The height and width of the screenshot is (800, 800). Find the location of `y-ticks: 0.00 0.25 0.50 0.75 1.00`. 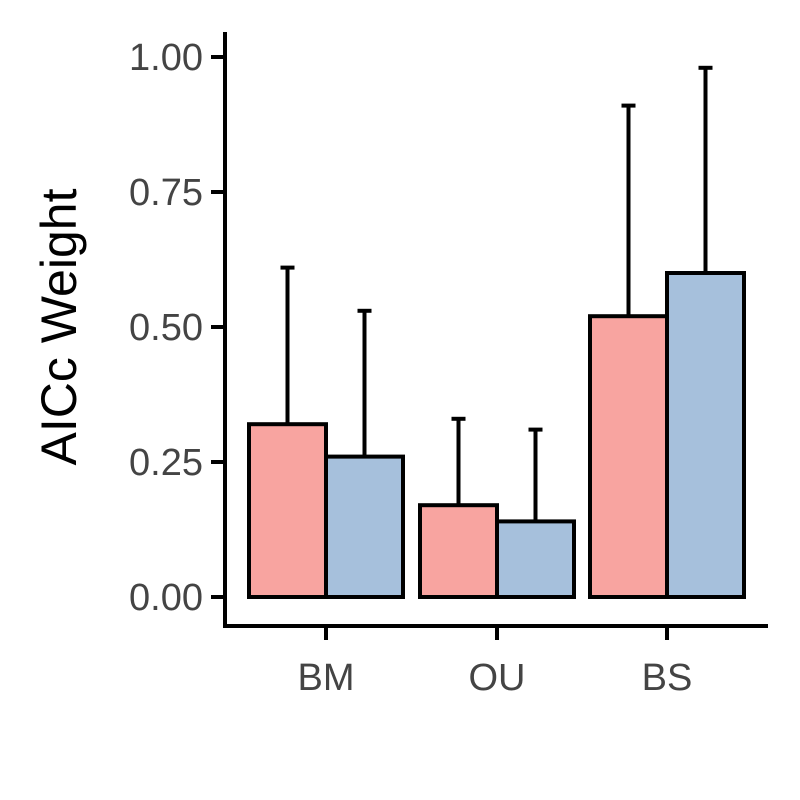

y-ticks: 0.00 0.25 0.50 0.75 1.00 is located at coordinates (177, 328).